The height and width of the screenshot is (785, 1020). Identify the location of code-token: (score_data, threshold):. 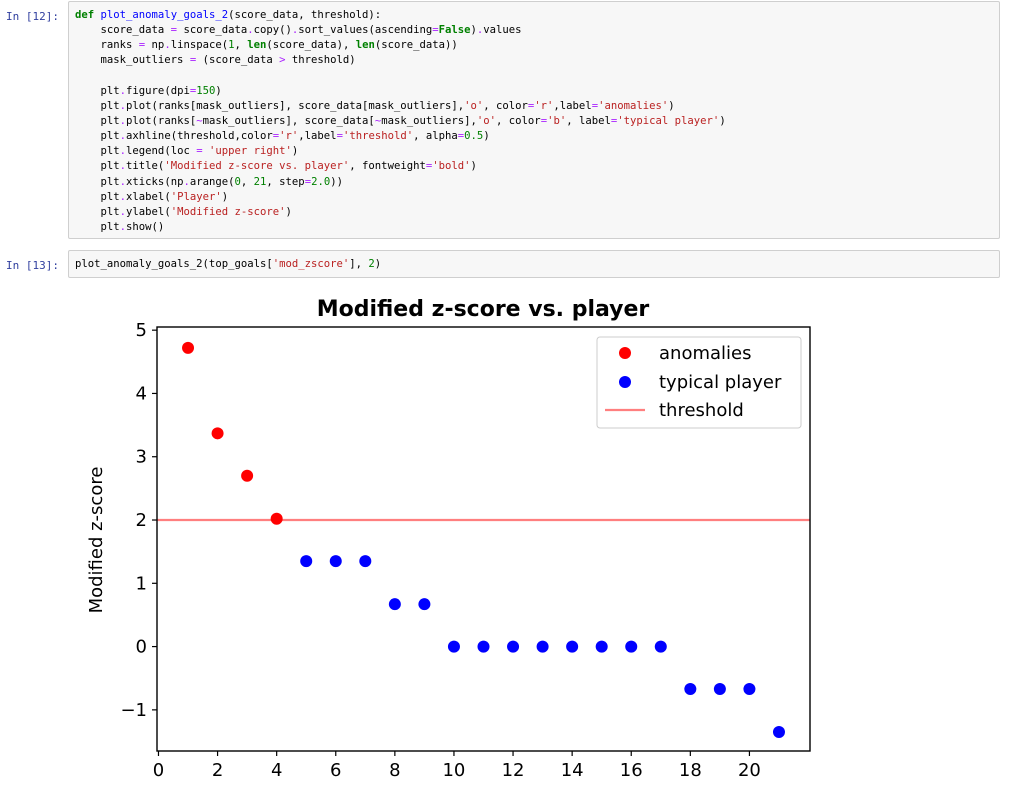
(305, 15).